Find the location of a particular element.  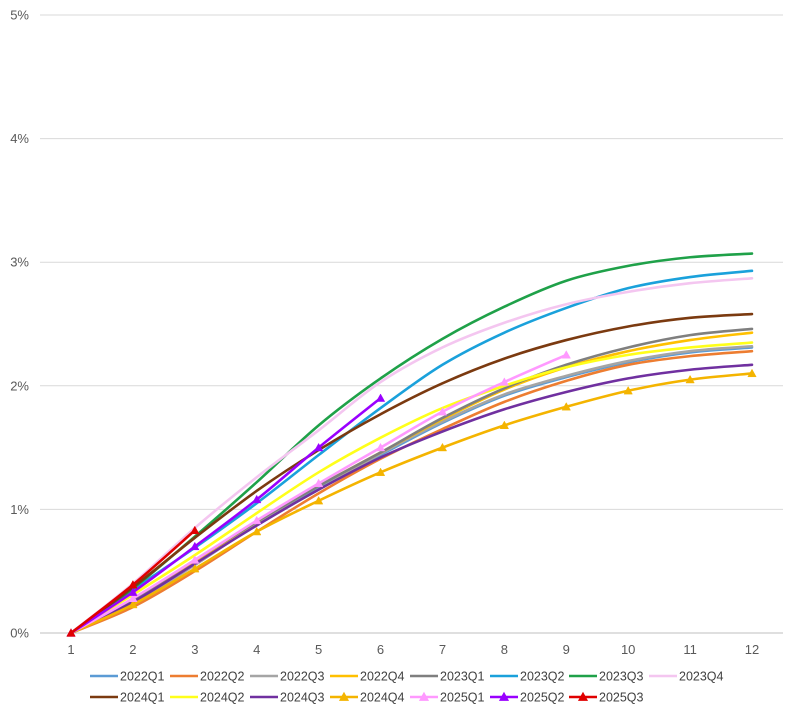

x-tick-label: 1 is located at coordinates (70, 649).